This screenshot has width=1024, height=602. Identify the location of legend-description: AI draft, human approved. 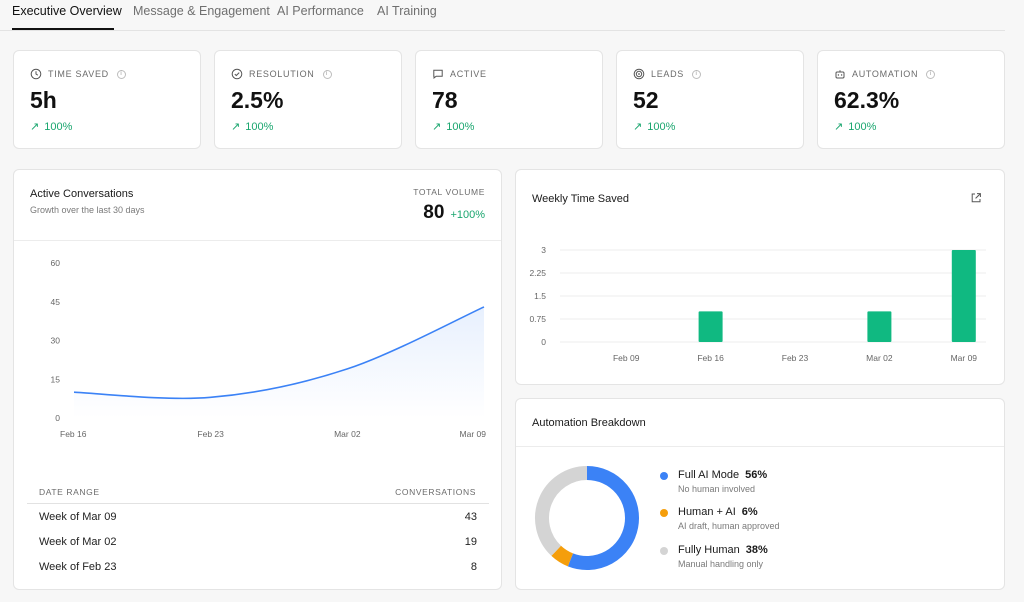
(729, 526).